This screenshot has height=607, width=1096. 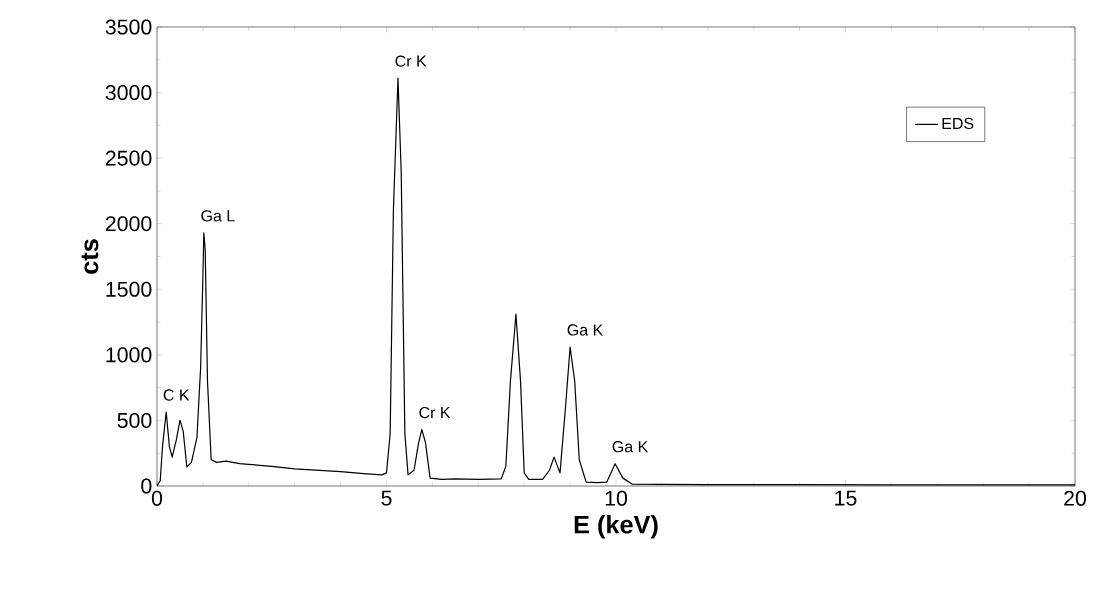 I want to click on annotation: C K, so click(x=176, y=395).